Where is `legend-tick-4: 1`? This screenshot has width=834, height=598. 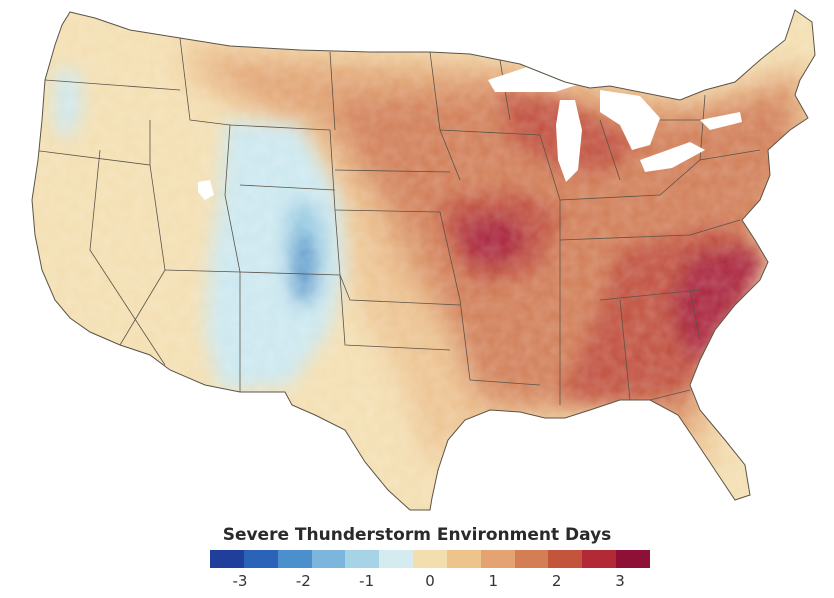
legend-tick-4: 1 is located at coordinates (493, 581).